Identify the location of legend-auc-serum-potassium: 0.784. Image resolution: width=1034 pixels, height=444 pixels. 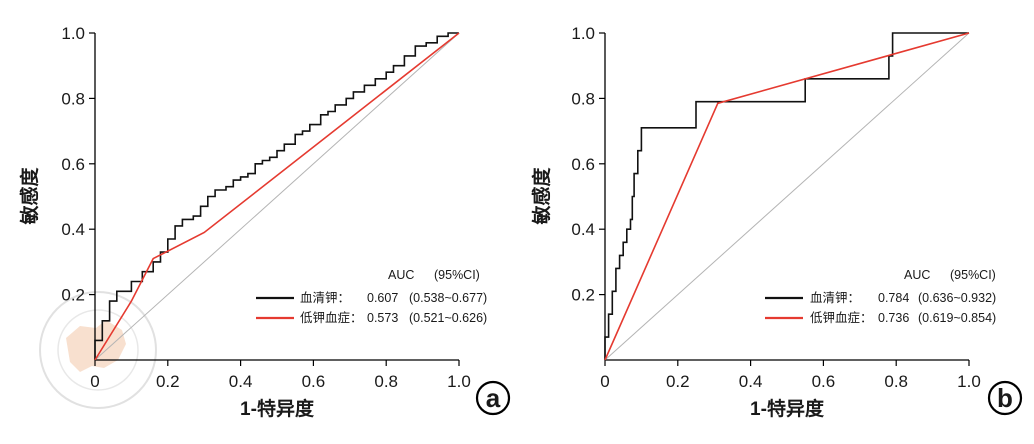
(893, 298).